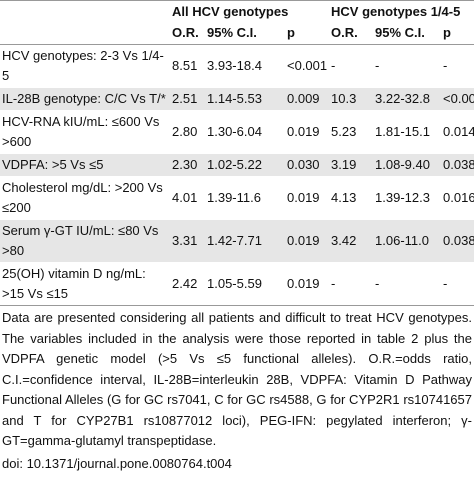 This screenshot has width=474, height=477. I want to click on row-label: HCV genotypes: 2-3 Vs 1/4-5, so click(85, 66).